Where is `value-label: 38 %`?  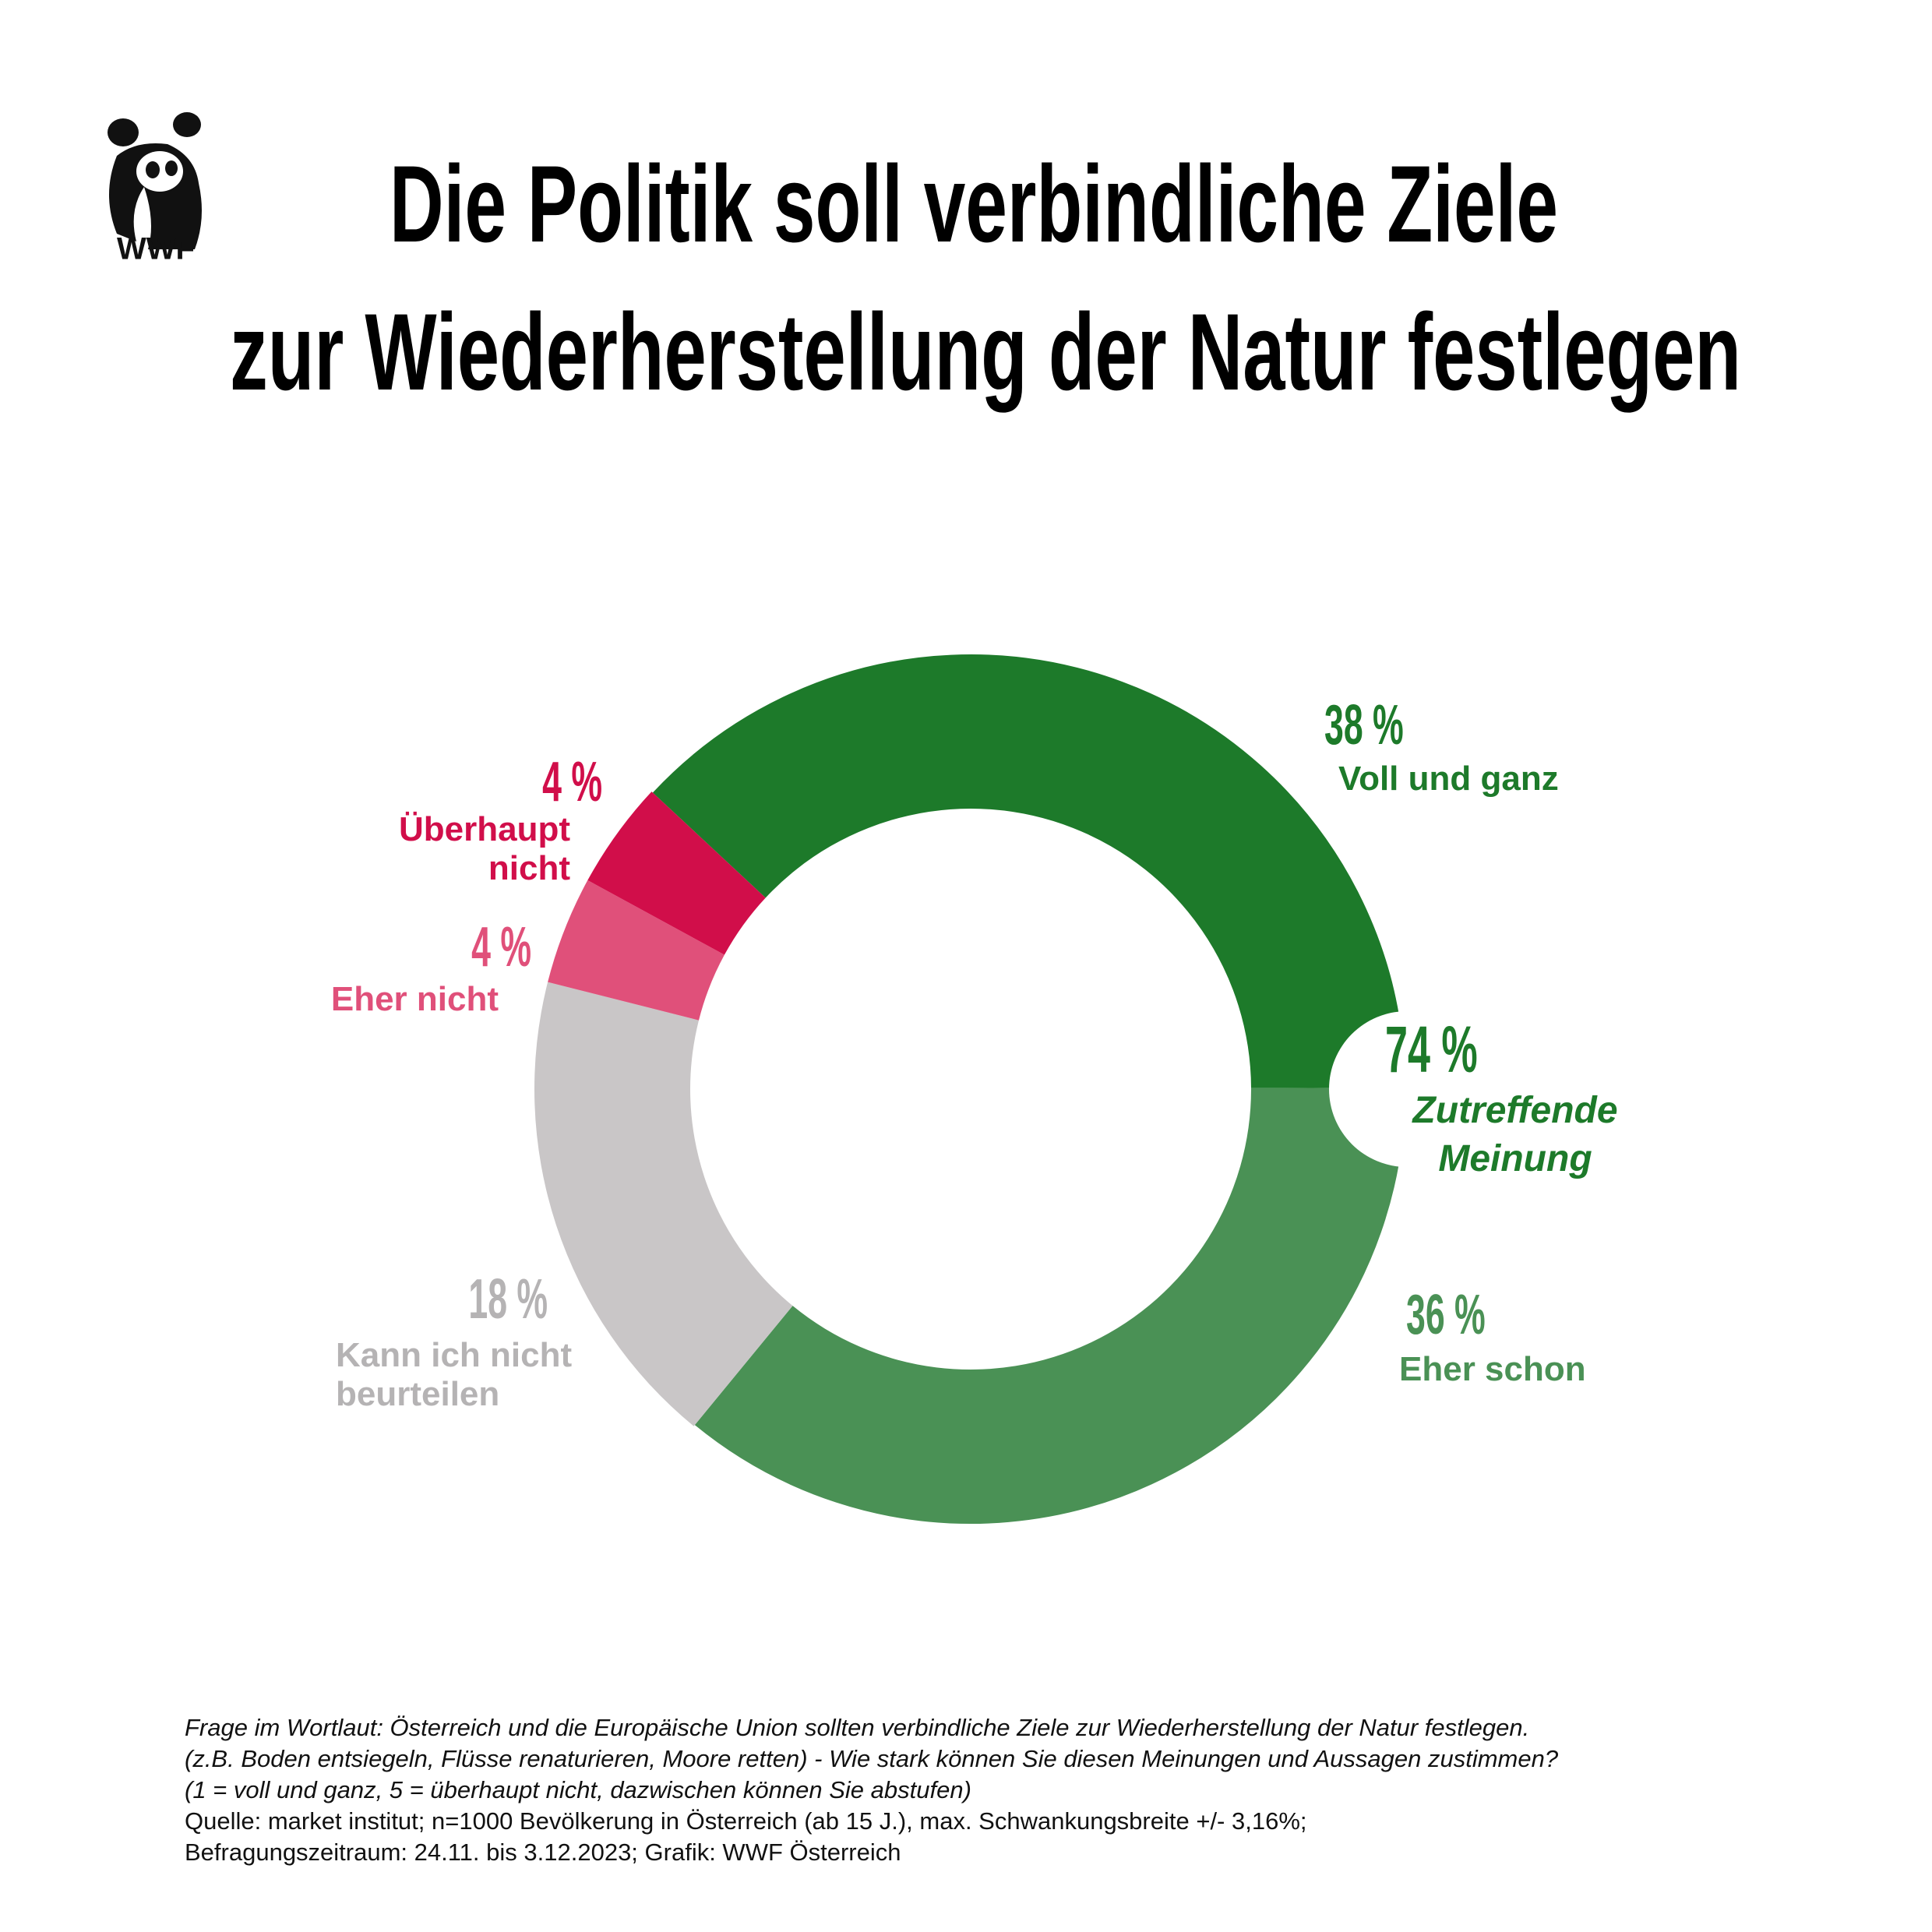 value-label: 38 % is located at coordinates (1364, 725).